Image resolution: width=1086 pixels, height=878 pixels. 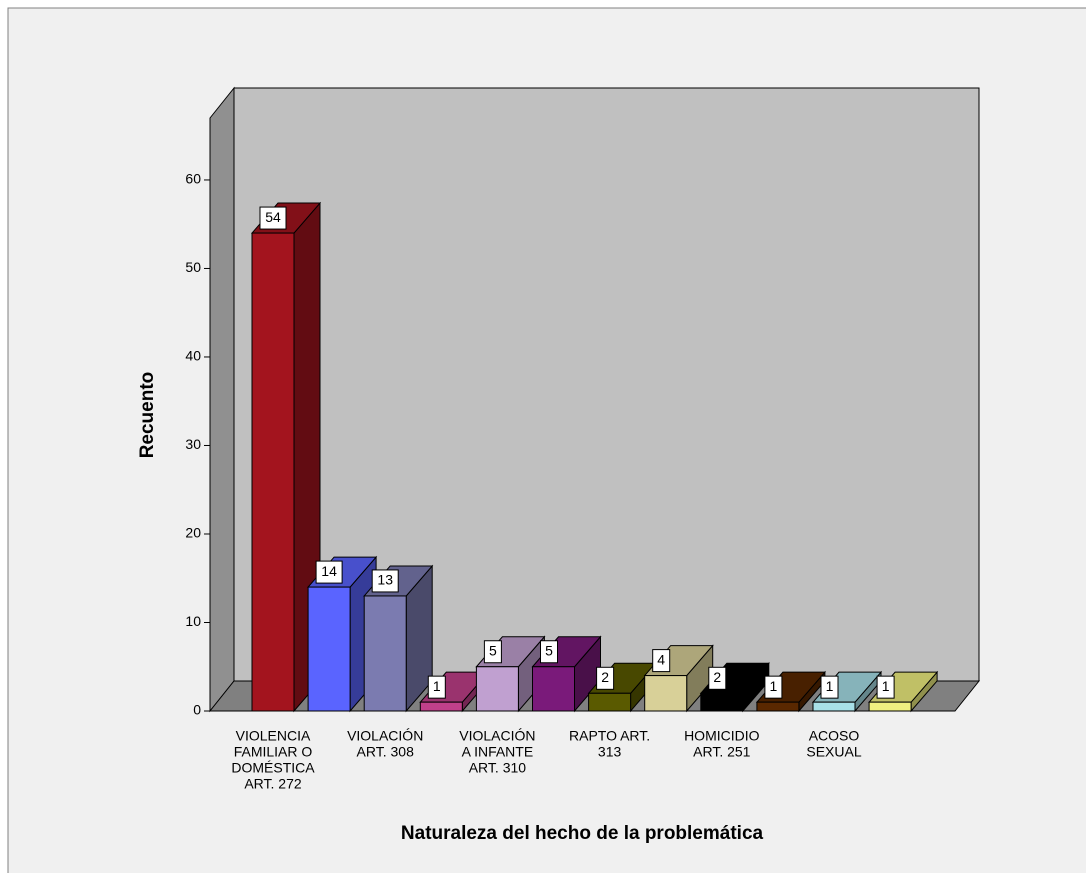 I want to click on x-tick-label: FAMILIAR O, so click(x=273, y=752).